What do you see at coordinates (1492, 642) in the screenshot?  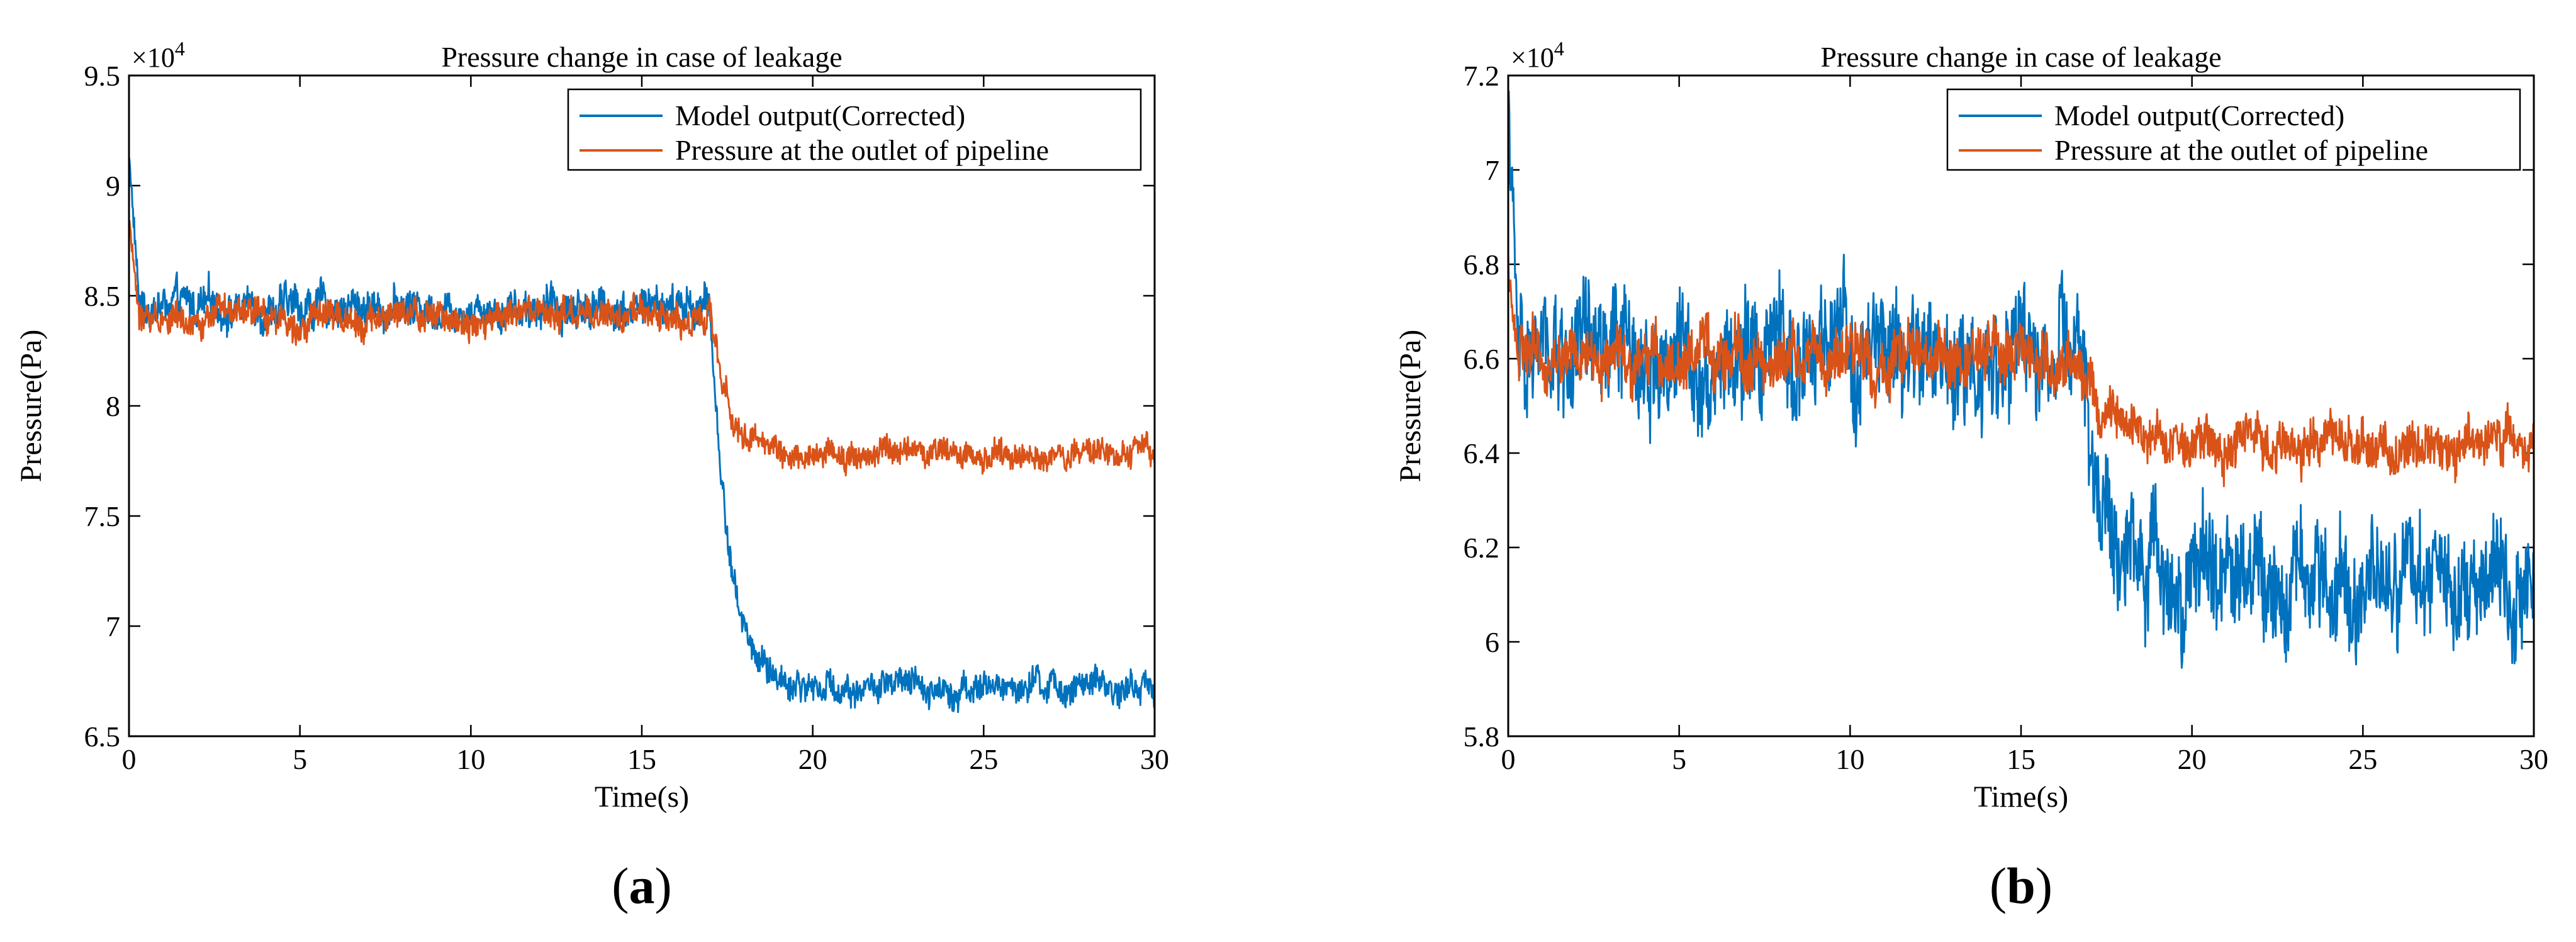 I see `y-tick-label: 6` at bounding box center [1492, 642].